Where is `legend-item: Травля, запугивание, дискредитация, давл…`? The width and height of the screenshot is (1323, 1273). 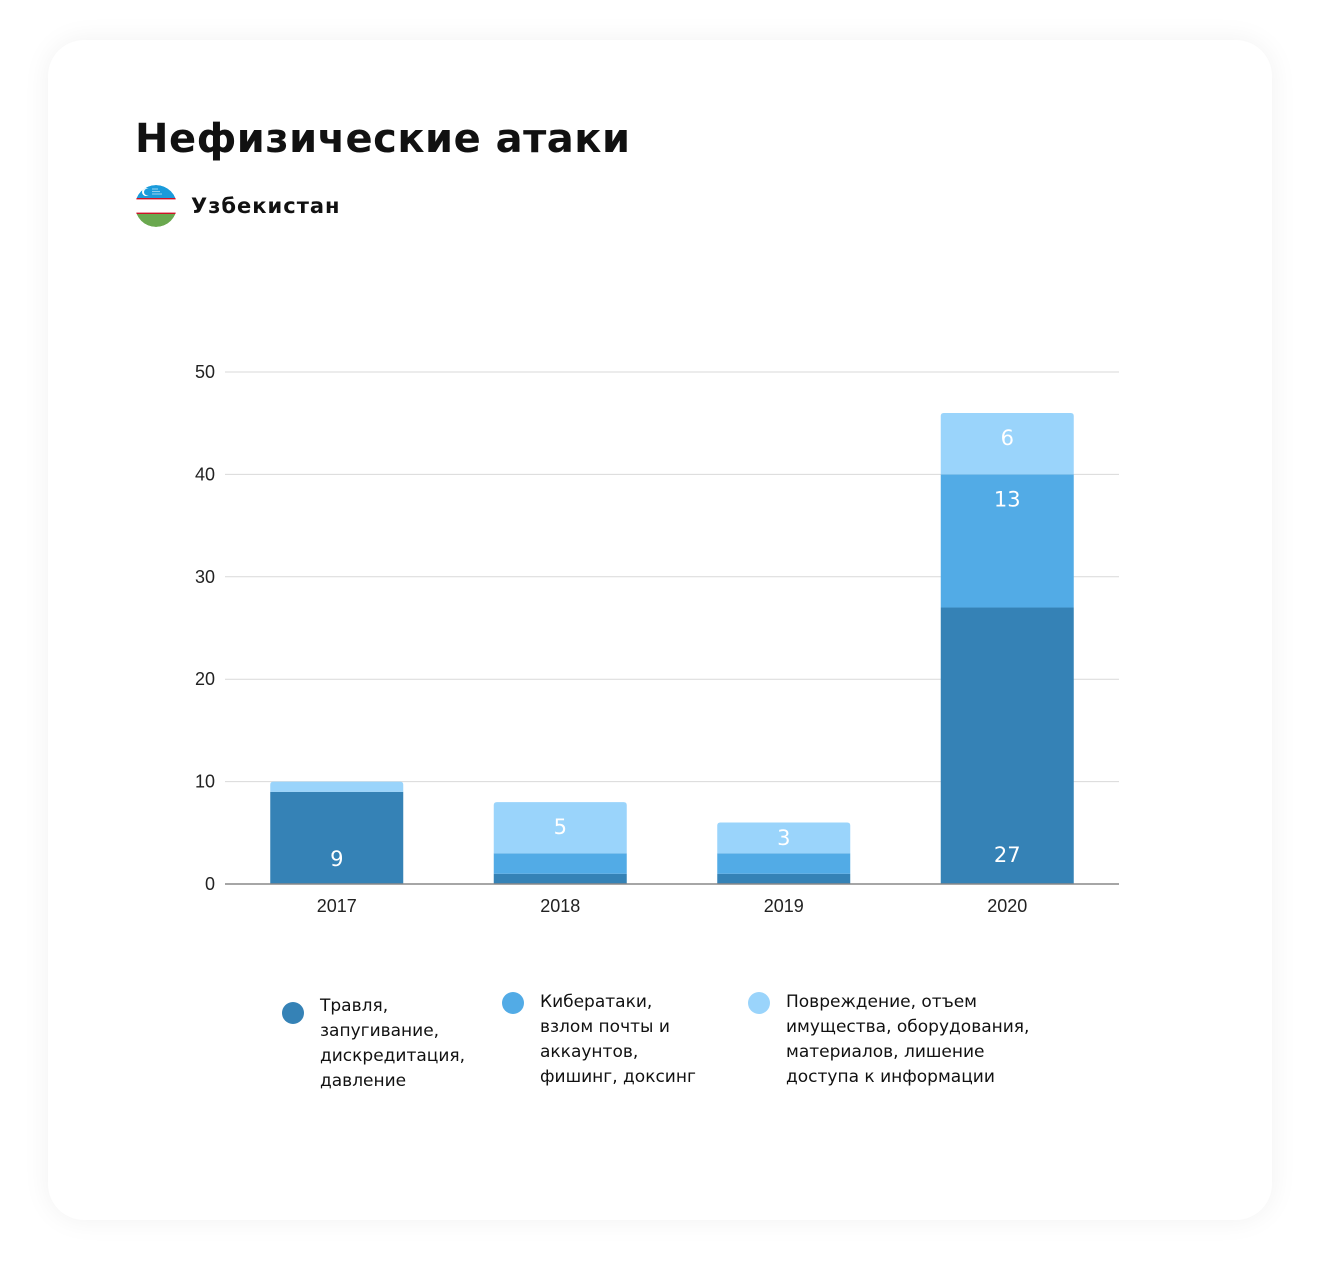 legend-item: Травля, запугивание, дискредитация, давл… is located at coordinates (373, 1044).